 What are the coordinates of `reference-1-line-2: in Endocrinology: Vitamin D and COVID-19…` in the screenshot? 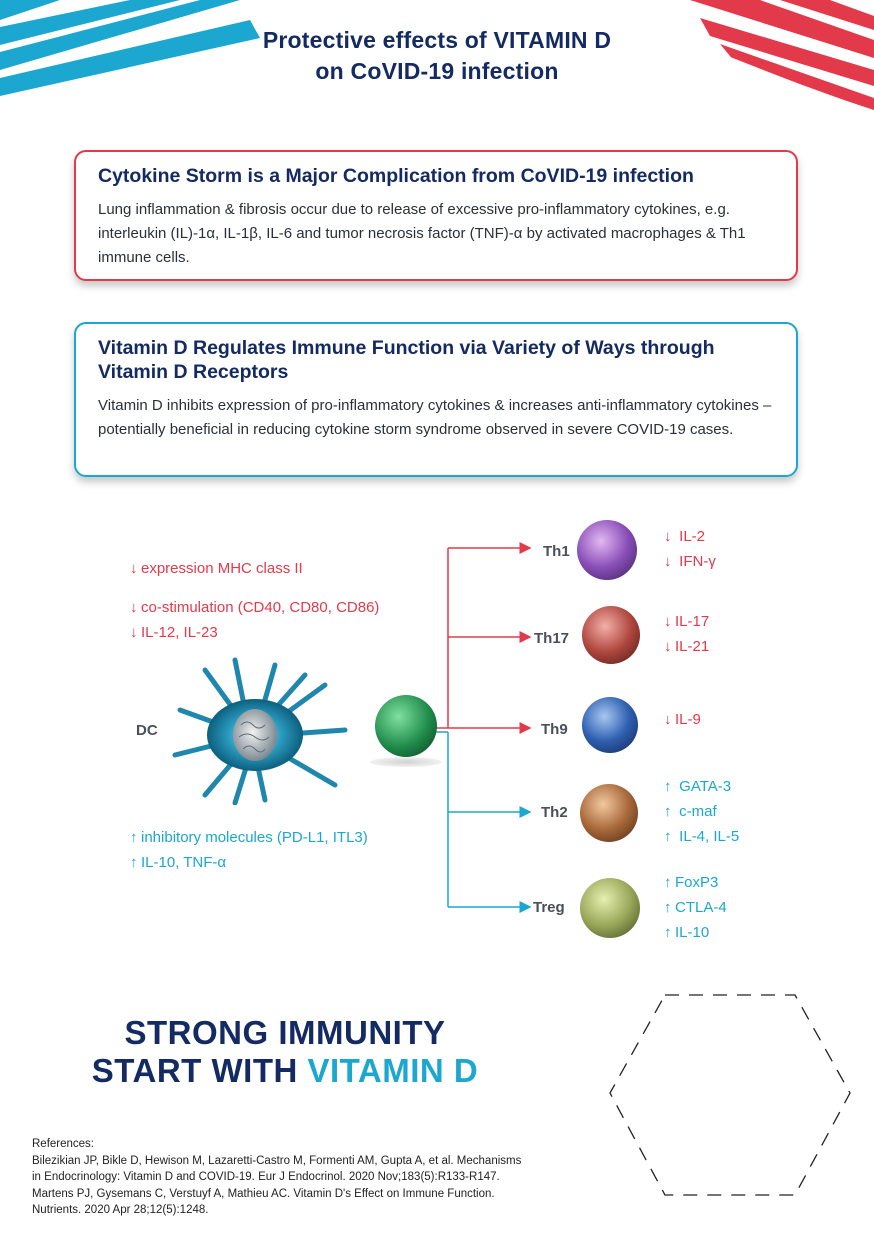 It's located at (266, 1177).